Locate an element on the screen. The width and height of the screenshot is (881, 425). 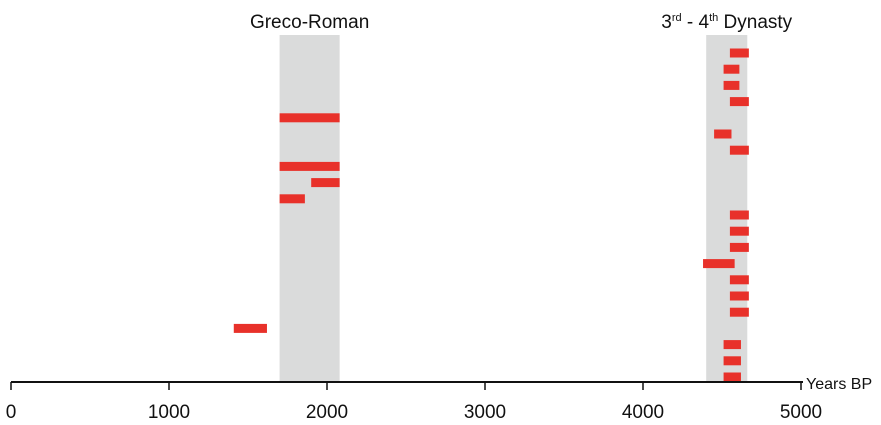
x-tick-label: 0 is located at coordinates (11, 412).